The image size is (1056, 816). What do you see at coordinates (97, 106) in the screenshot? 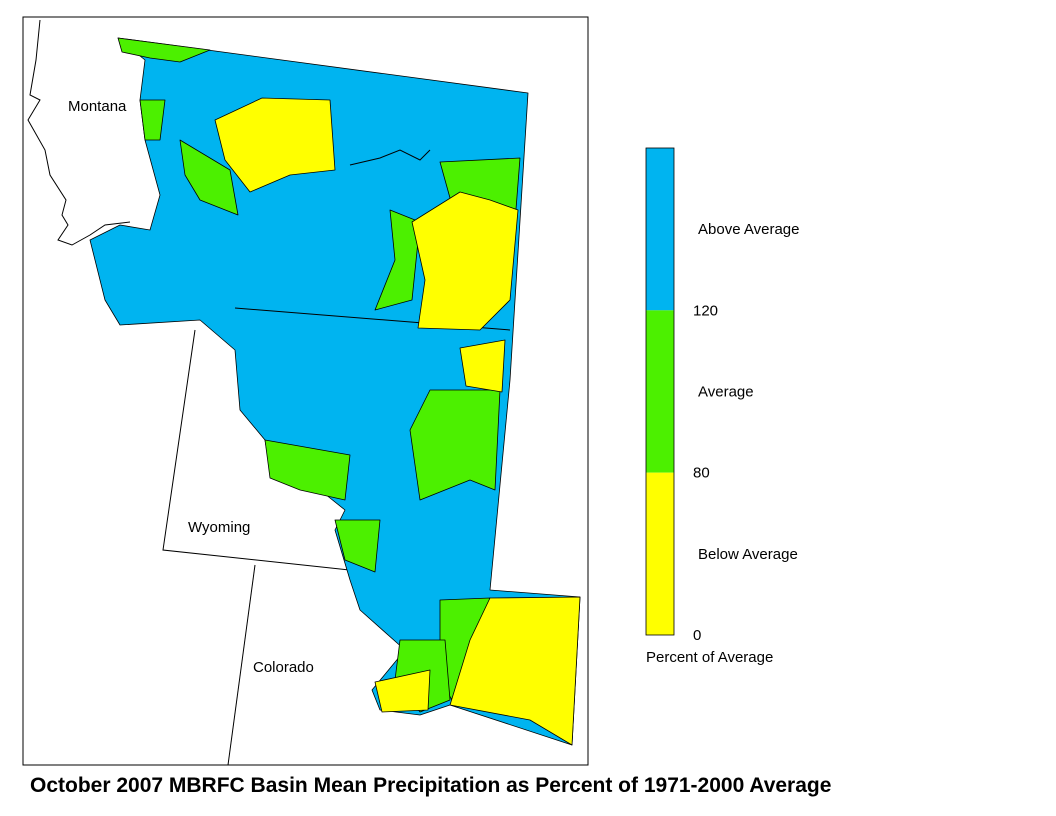
I see `state-label: Montana` at bounding box center [97, 106].